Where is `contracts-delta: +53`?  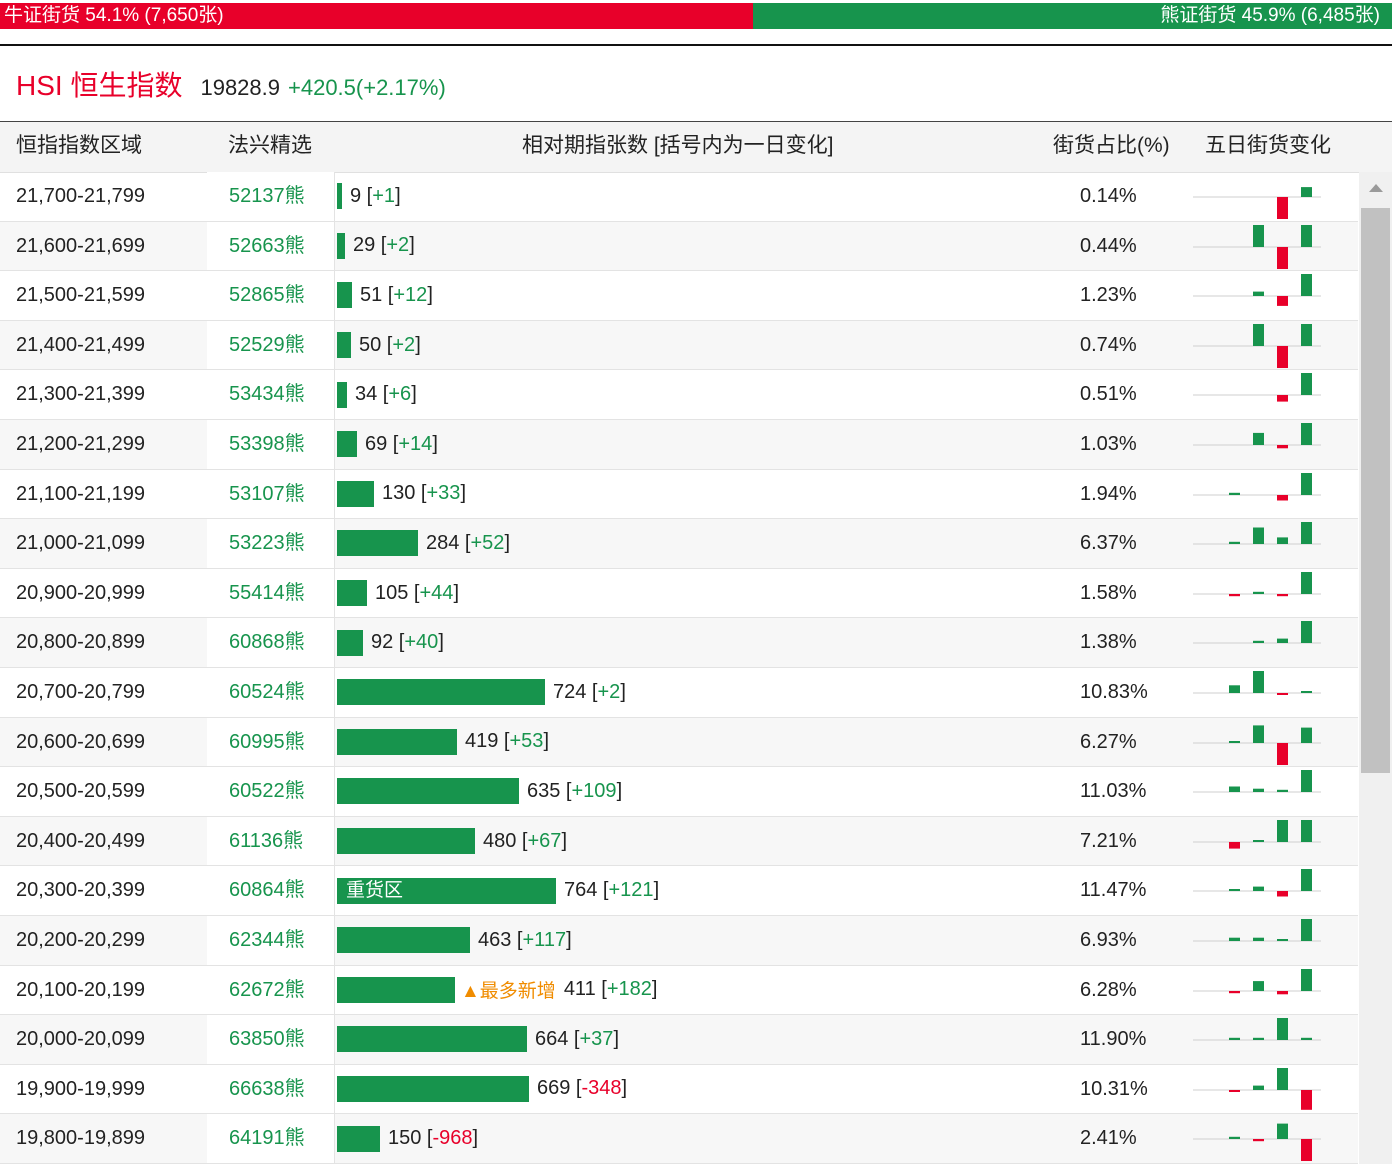 contracts-delta: +53 is located at coordinates (526, 741).